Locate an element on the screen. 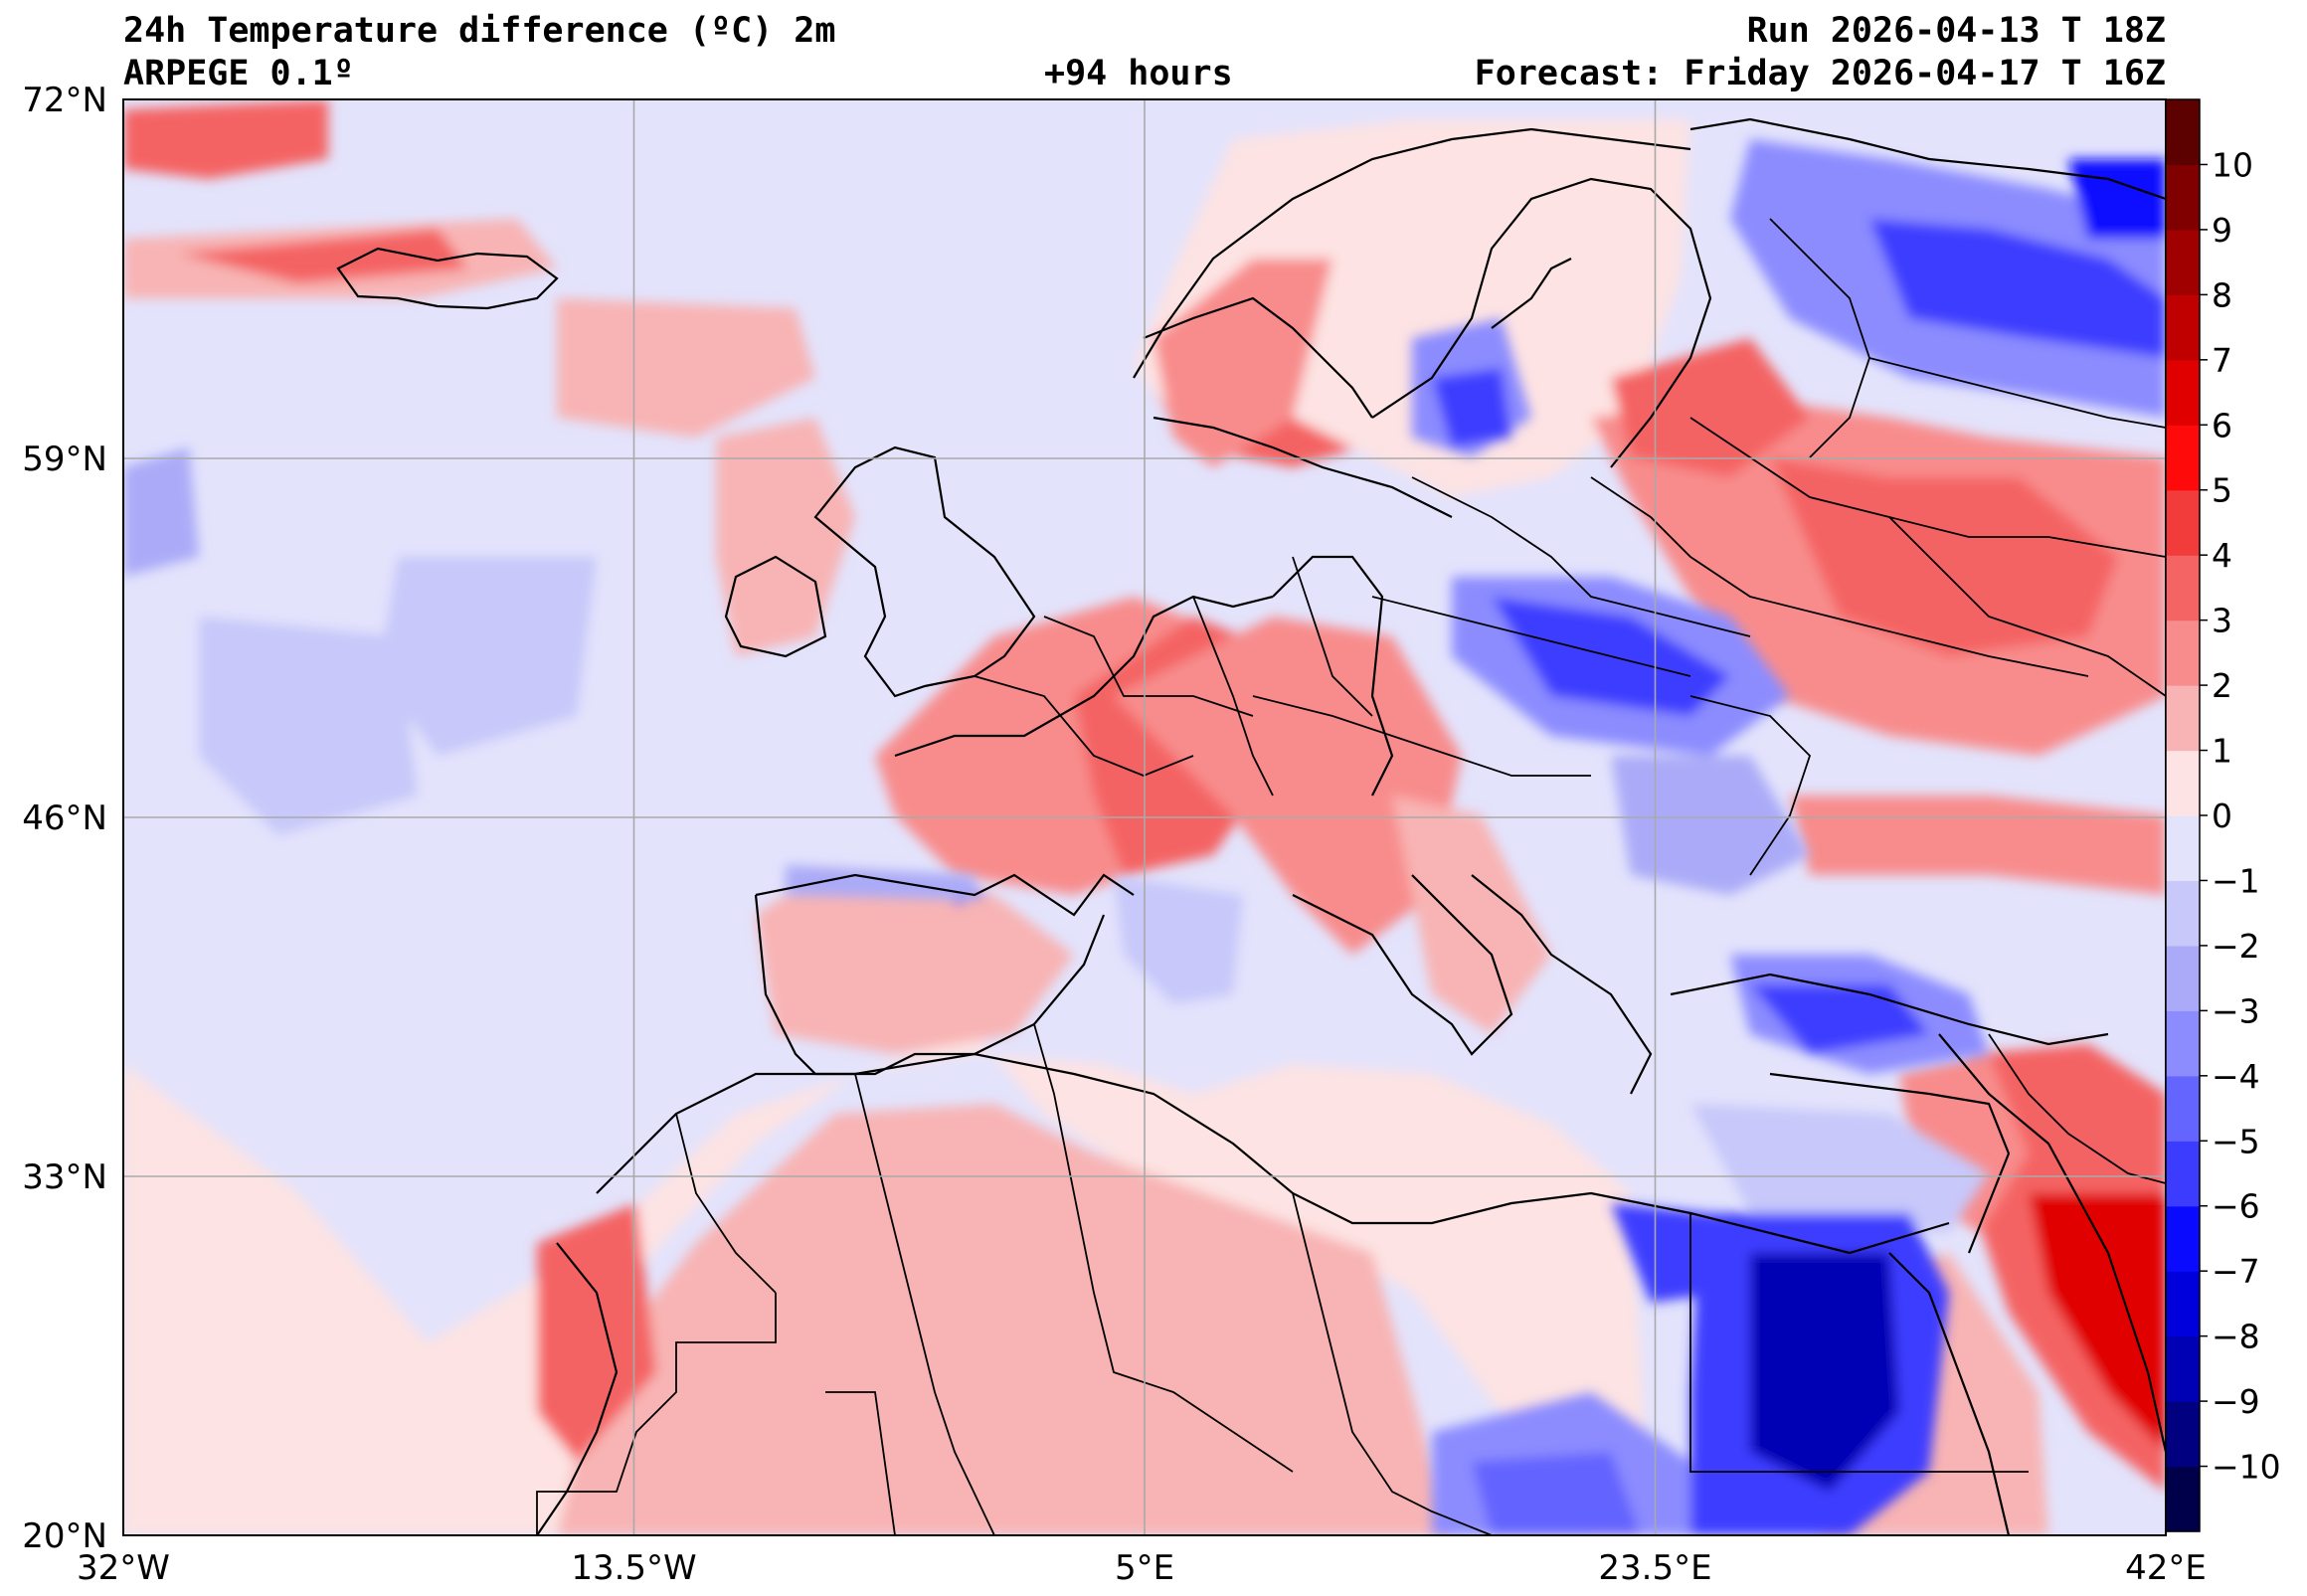 This screenshot has height=1596, width=2307. latitude-tick-label: 46°N is located at coordinates (64, 818).